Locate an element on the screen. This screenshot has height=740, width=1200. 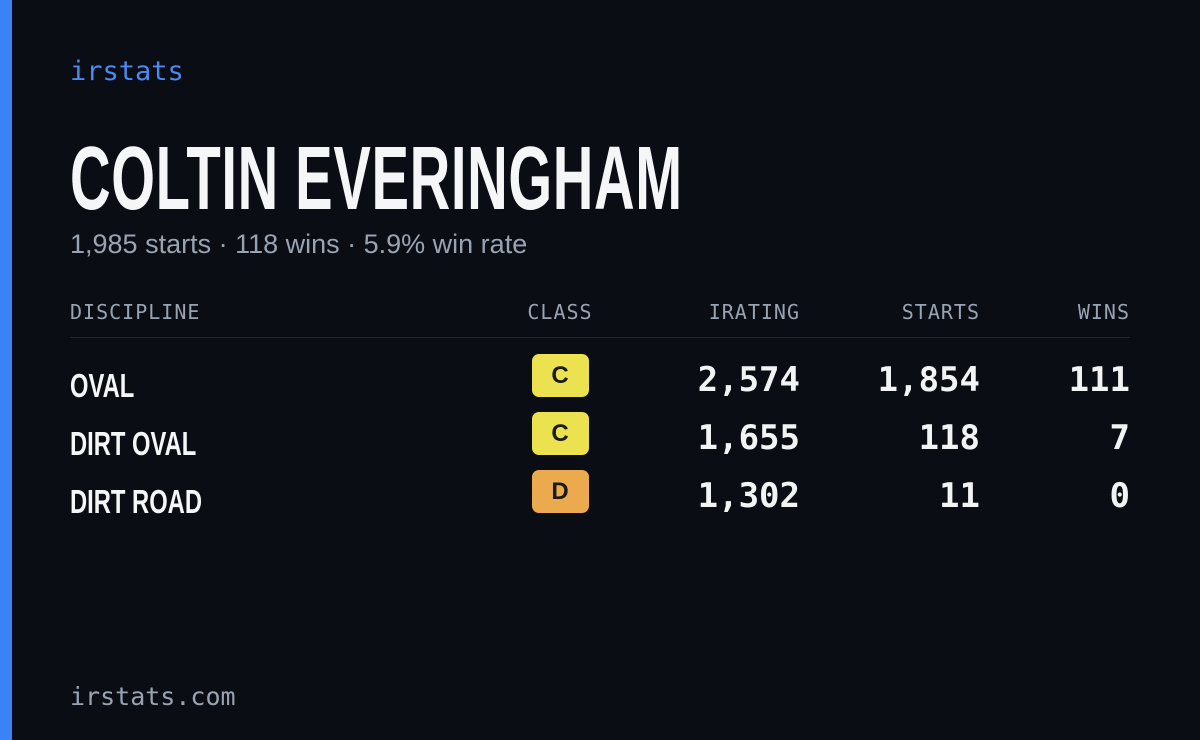
column-header: DISCIPLINE is located at coordinates (135, 312).